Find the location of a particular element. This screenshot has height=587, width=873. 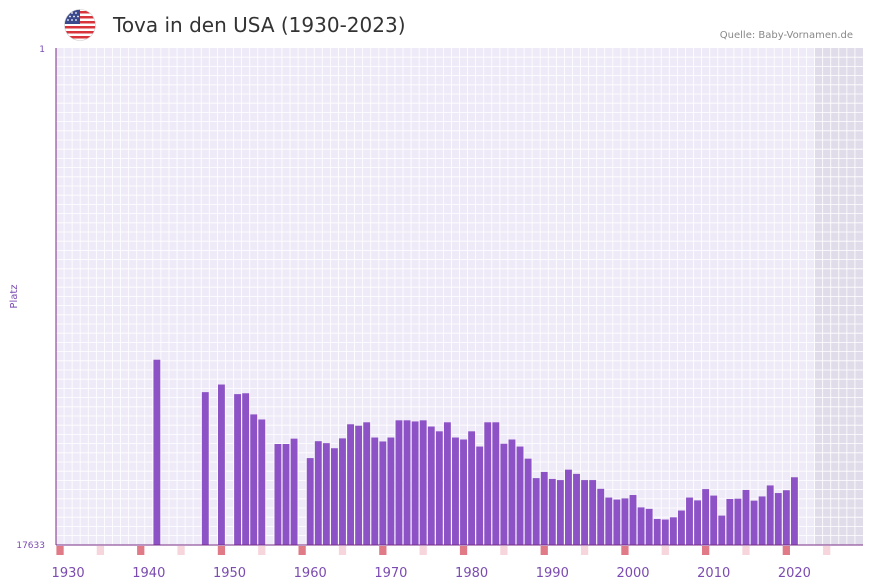

bar-1982 is located at coordinates (488, 483).